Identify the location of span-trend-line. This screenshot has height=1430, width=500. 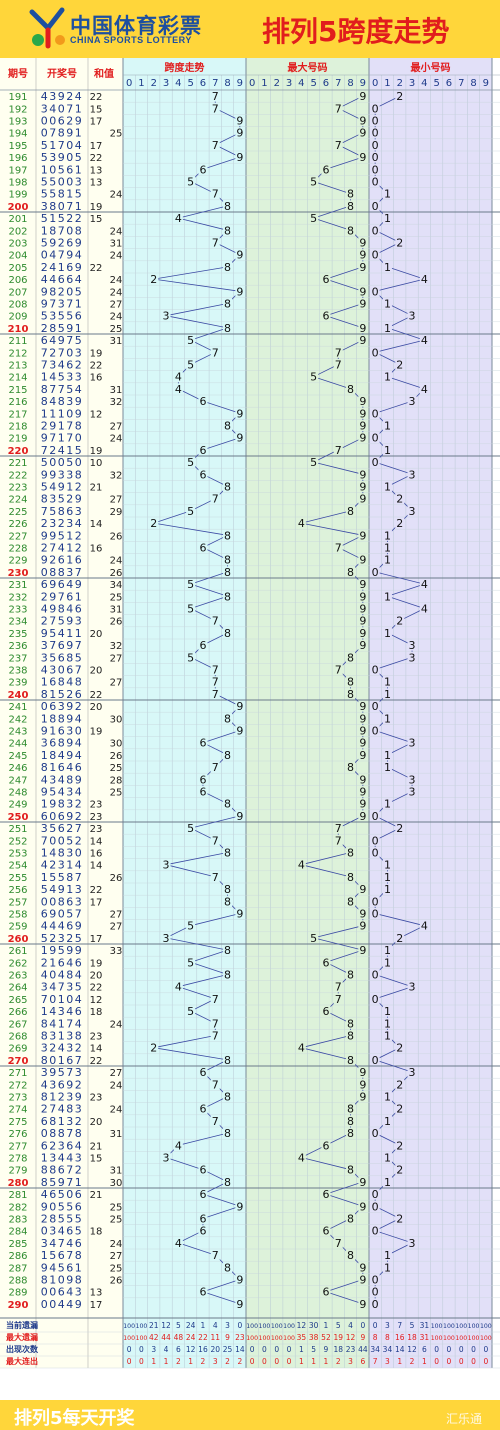
(196, 310).